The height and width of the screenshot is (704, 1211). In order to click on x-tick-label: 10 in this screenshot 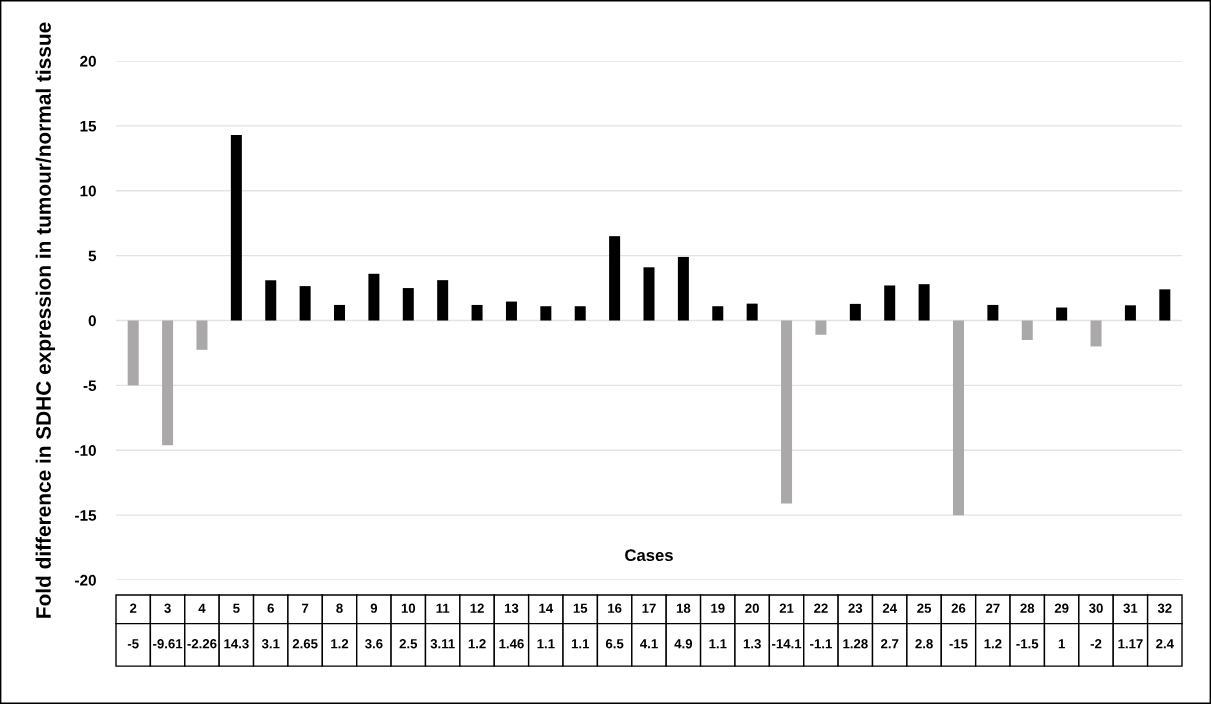, I will do `click(408, 608)`.